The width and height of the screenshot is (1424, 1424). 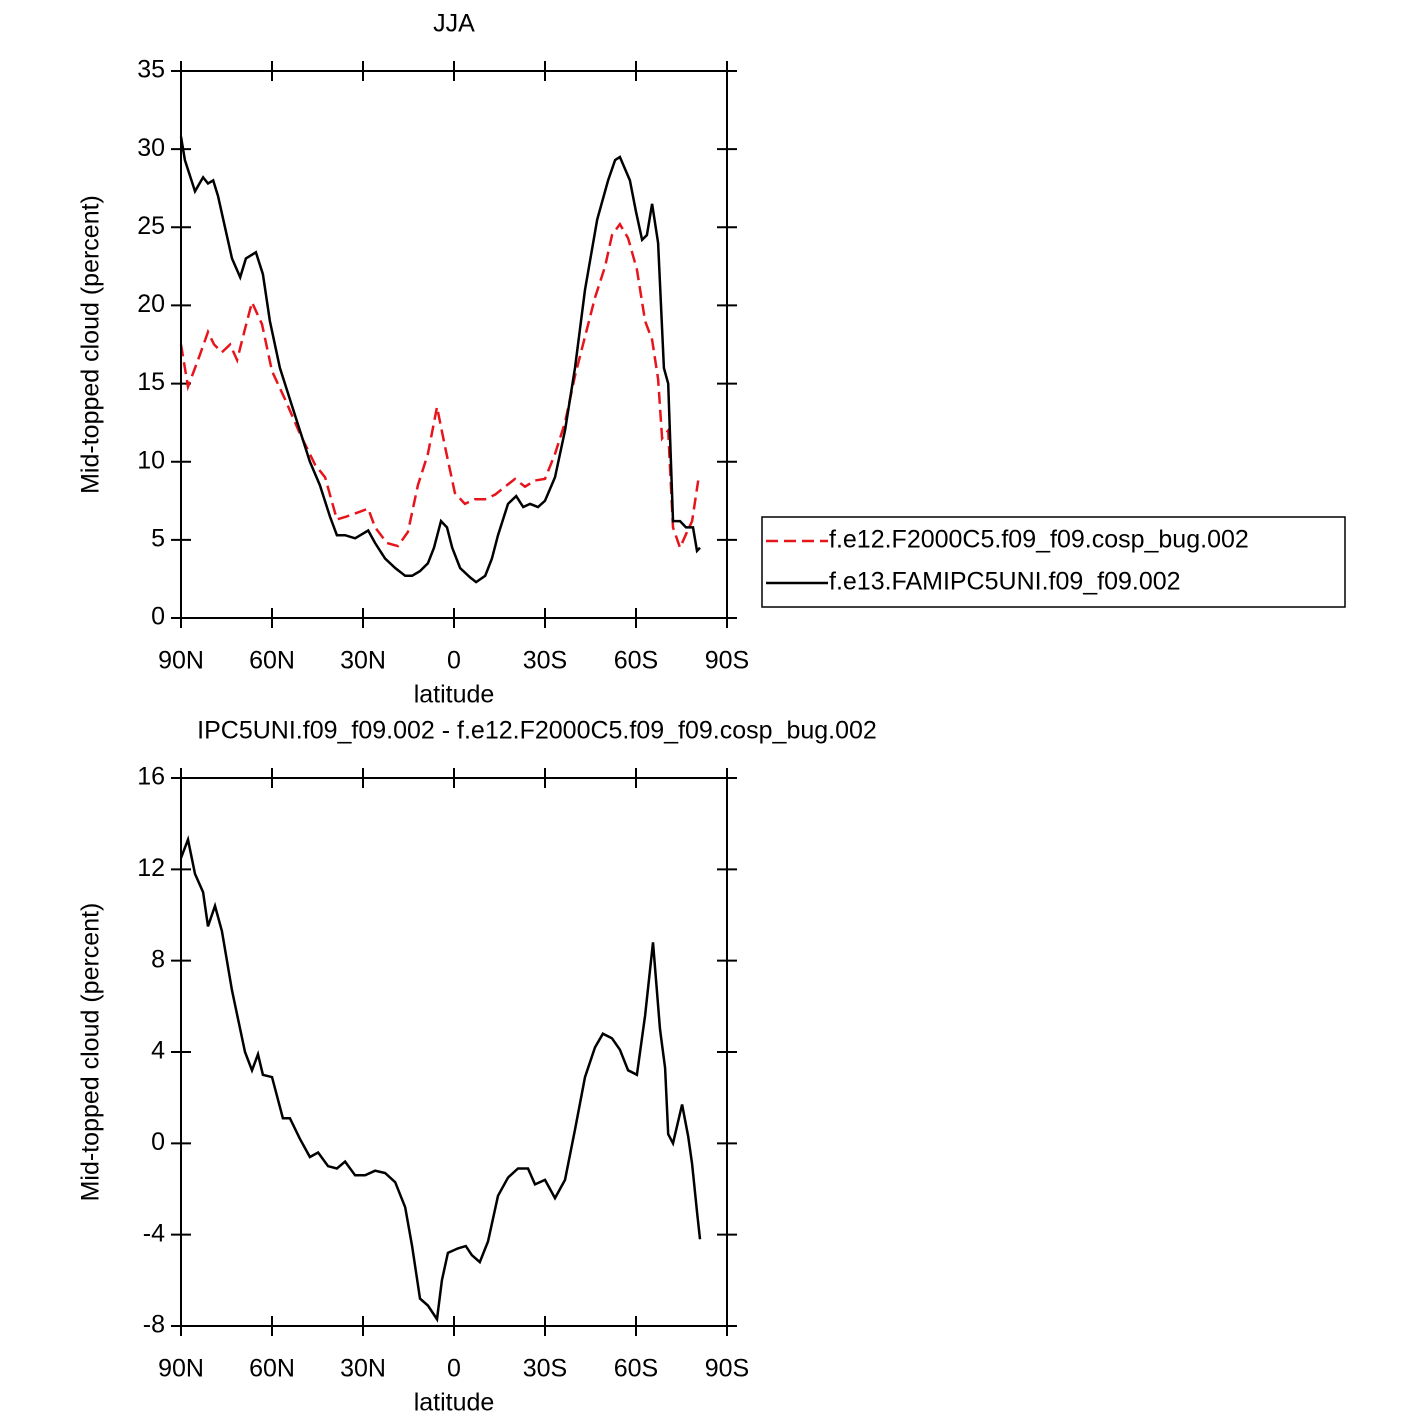 I want to click on y-tick-label: 5, so click(x=158, y=538).